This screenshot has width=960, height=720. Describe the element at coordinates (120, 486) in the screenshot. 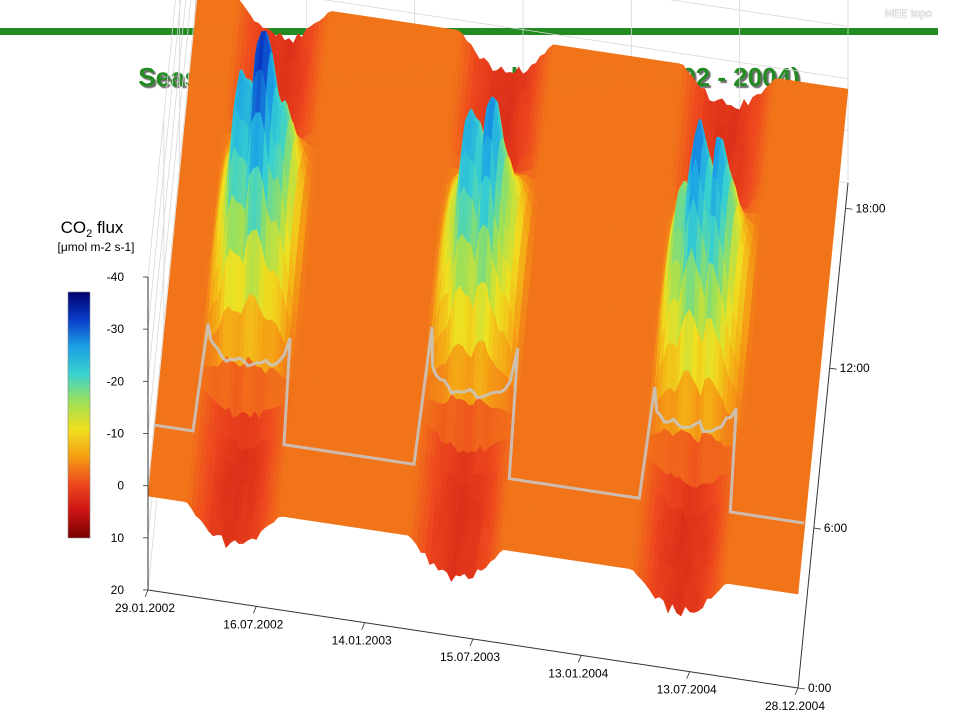

I see `z-tick-label: 0` at that location.